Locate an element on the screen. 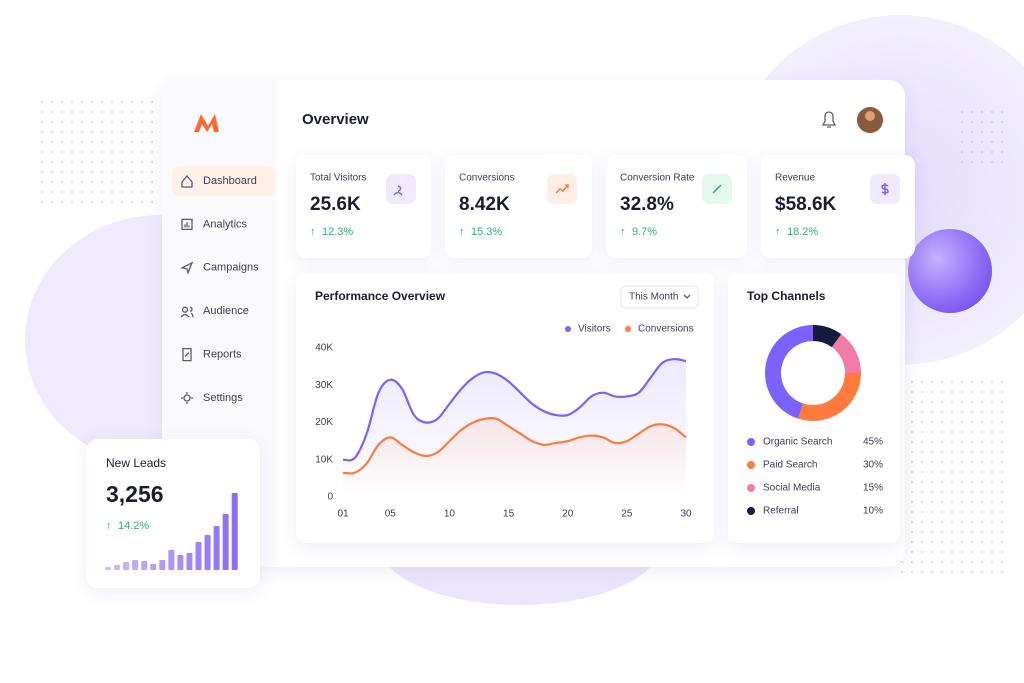  bar-chart is located at coordinates (171, 531).